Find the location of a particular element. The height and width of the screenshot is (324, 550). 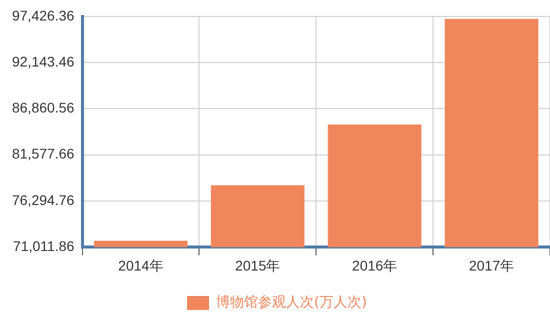

x-tick-label: 2014年 is located at coordinates (141, 265).